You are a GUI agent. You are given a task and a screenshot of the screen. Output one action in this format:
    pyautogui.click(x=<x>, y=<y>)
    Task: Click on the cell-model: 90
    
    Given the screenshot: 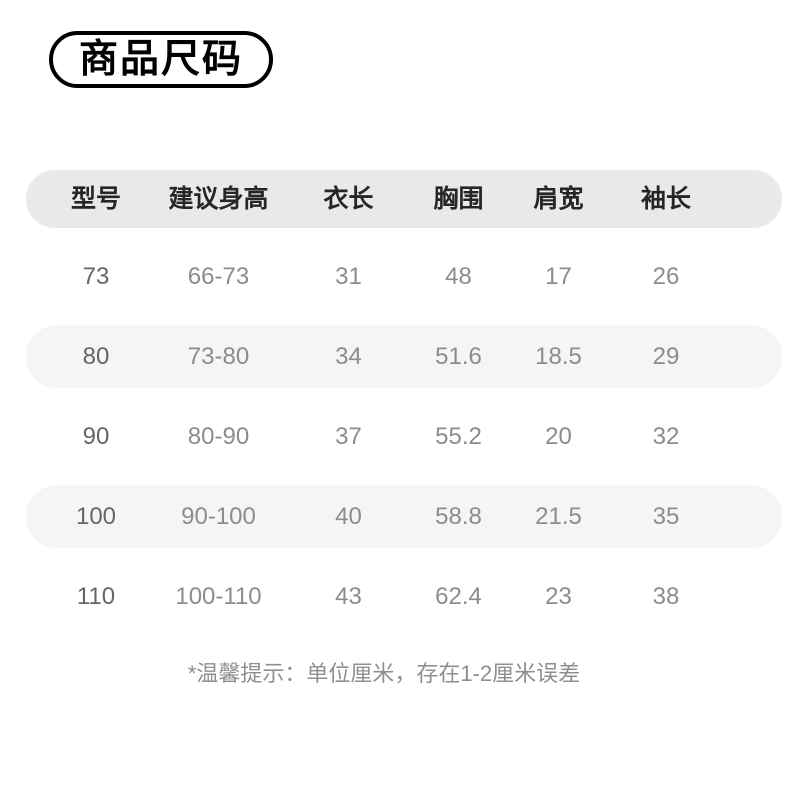 What is the action you would take?
    pyautogui.click(x=96, y=436)
    